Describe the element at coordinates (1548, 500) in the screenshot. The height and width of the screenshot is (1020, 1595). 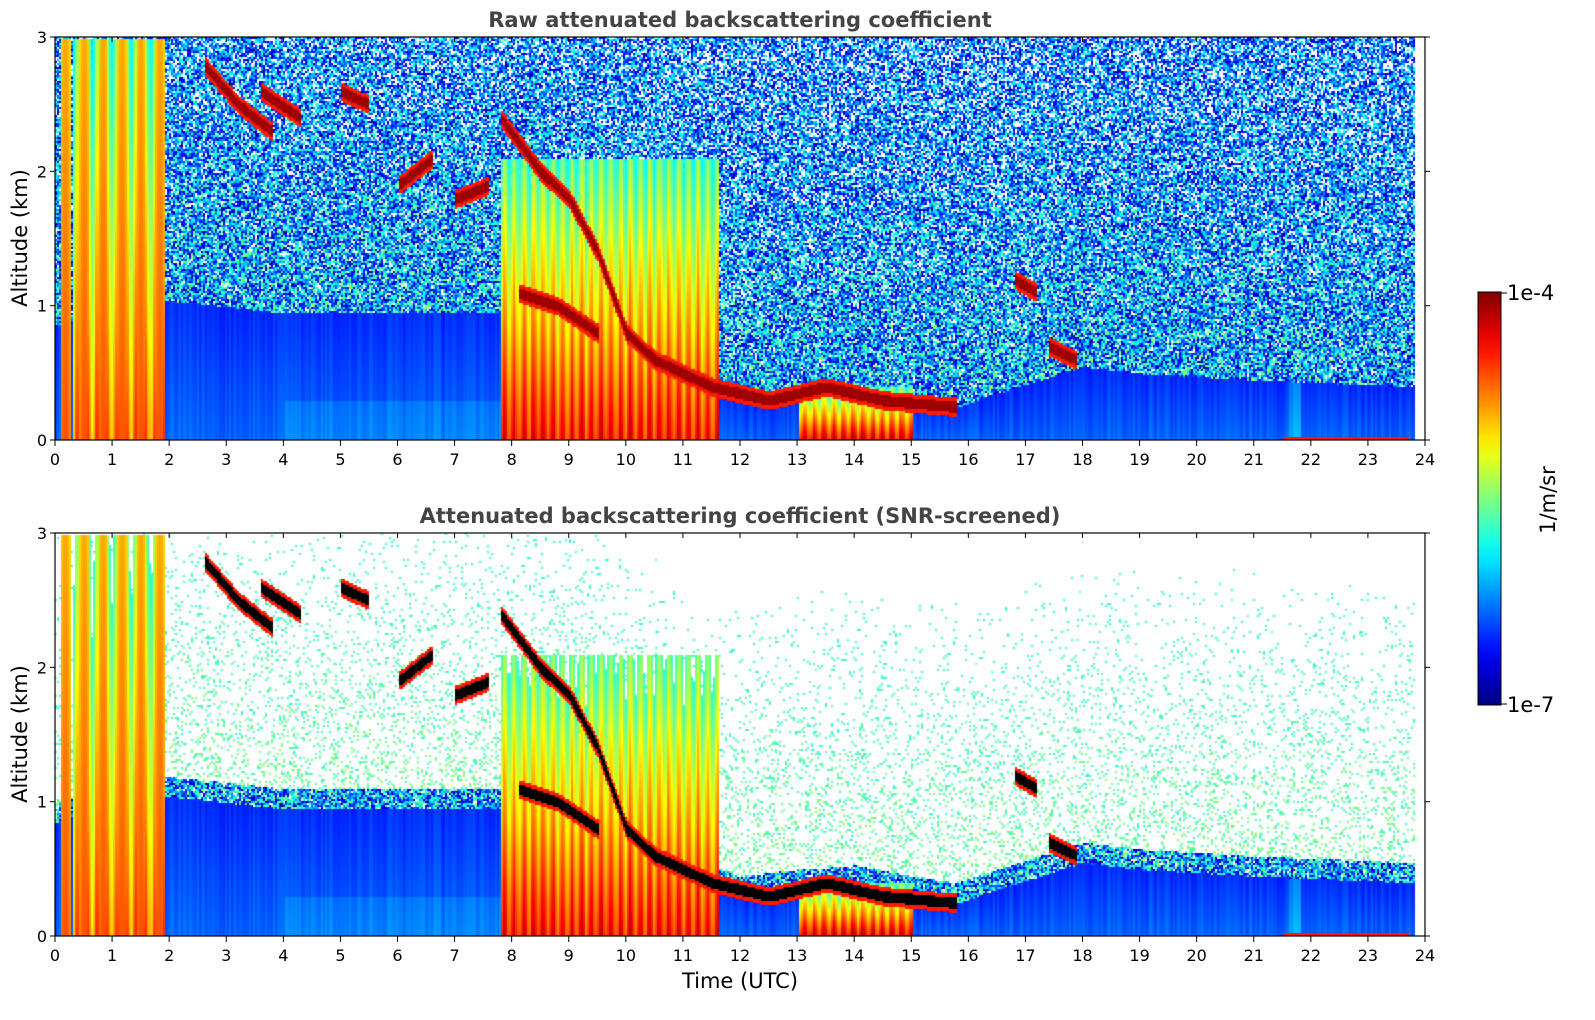
I see `colorbar-unit-label: 1/m/sr` at that location.